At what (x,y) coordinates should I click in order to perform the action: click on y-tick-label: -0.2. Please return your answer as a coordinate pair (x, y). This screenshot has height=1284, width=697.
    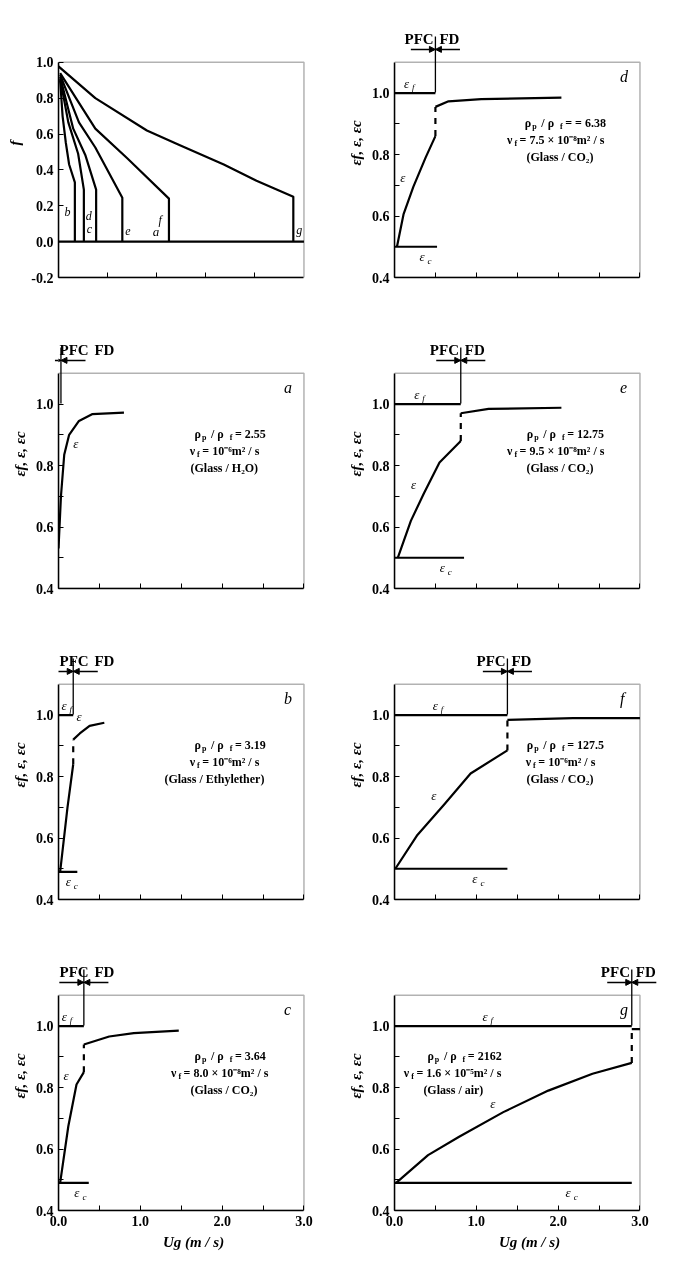
    Looking at the image, I should click on (42, 278).